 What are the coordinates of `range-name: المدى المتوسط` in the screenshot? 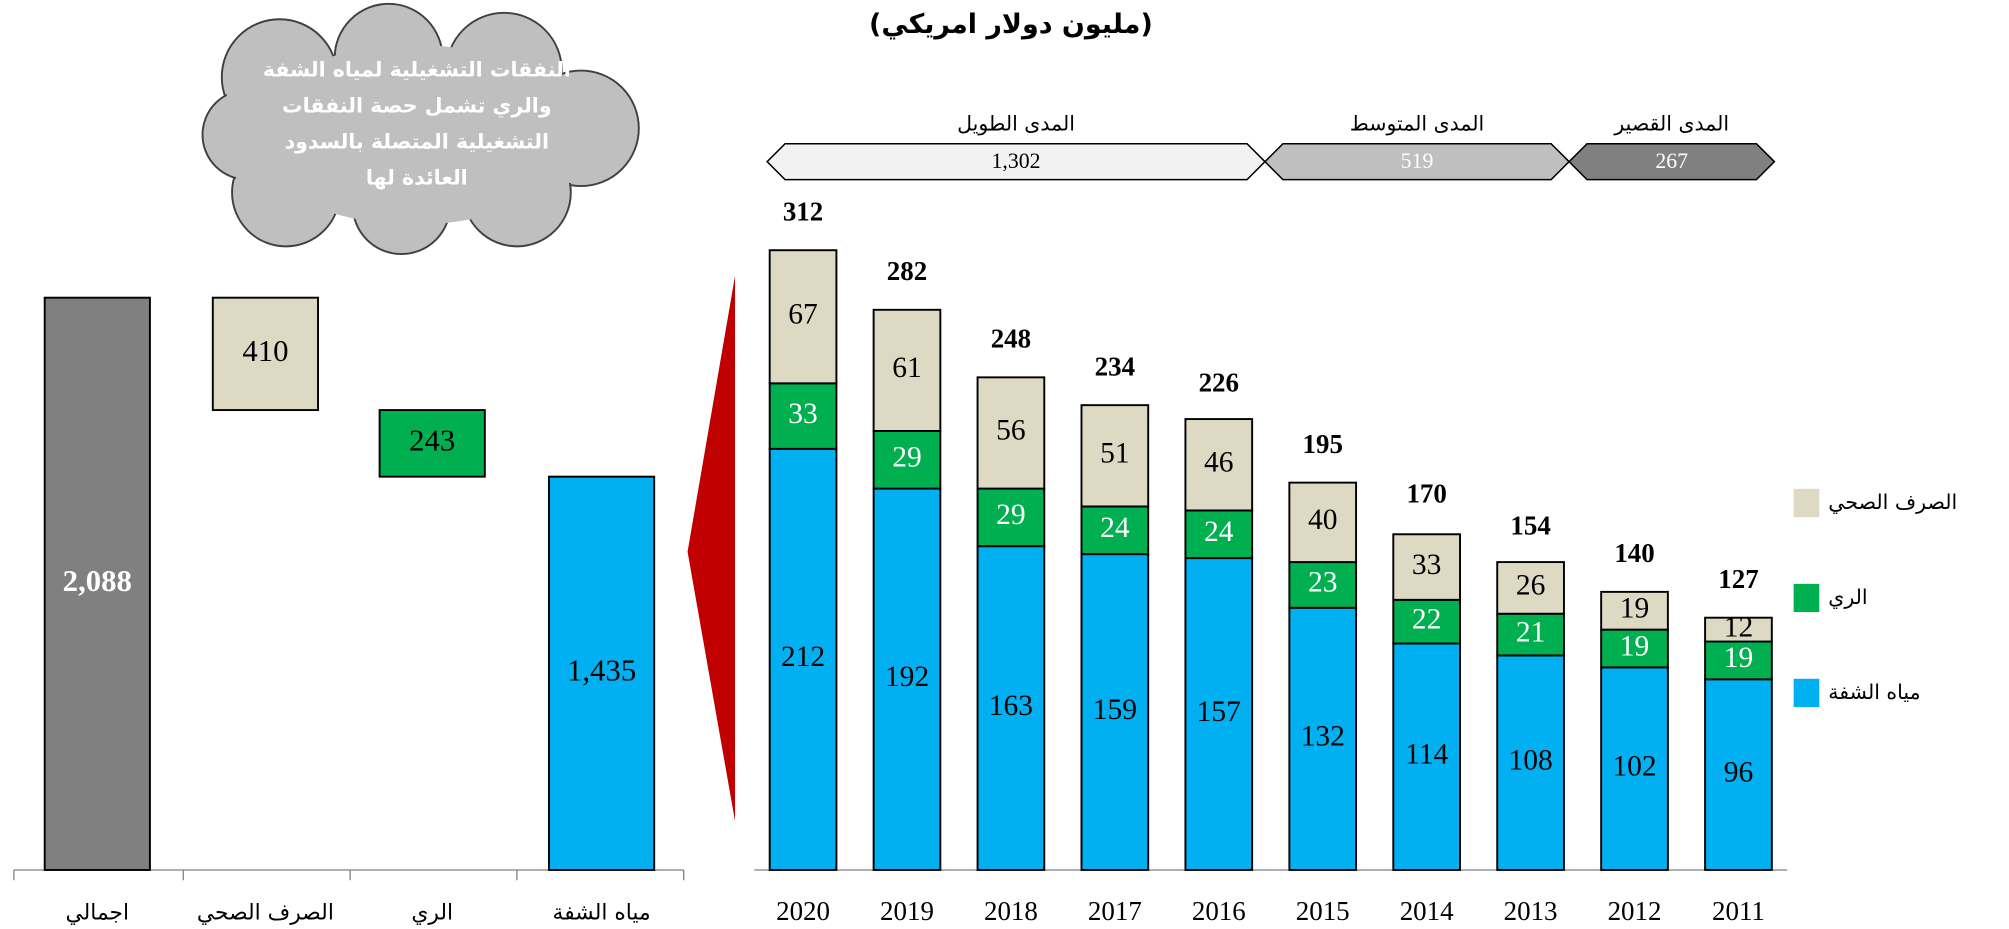 It's located at (1417, 123).